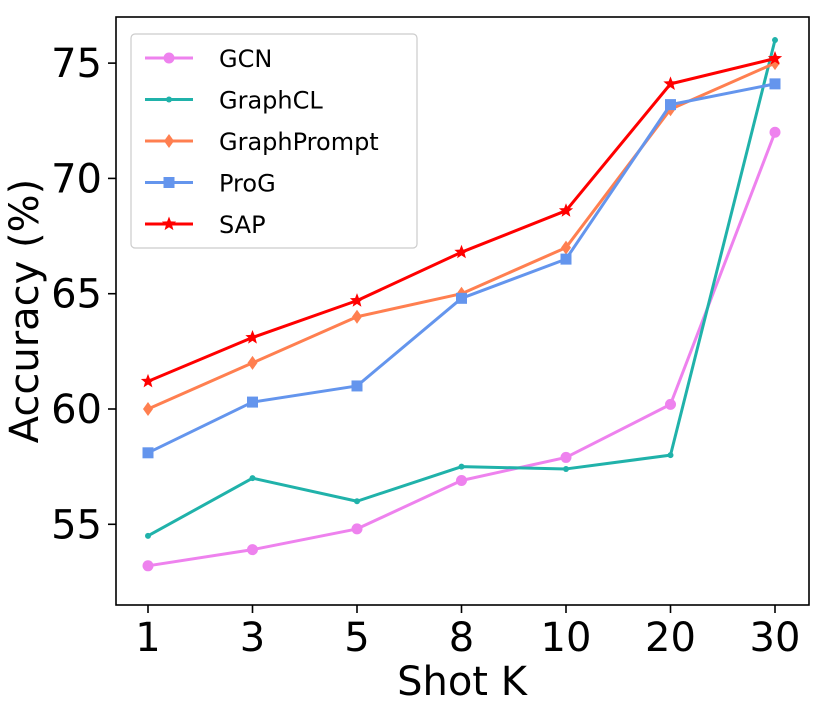  I want to click on y-tick-label: 65, so click(76, 295).